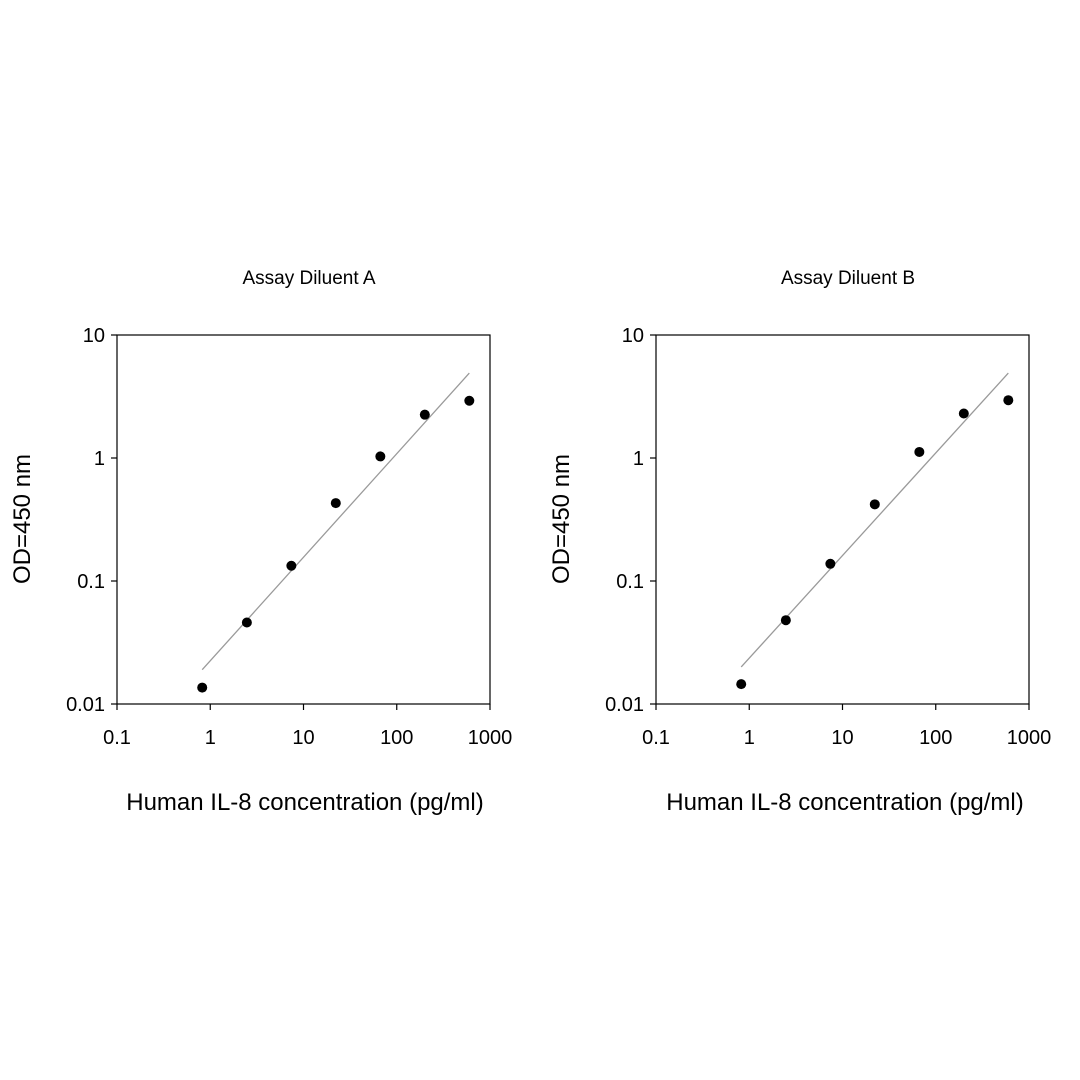 Image resolution: width=1080 pixels, height=1080 pixels. Describe the element at coordinates (848, 278) in the screenshot. I see `chart-title: Assay Diluent B` at that location.